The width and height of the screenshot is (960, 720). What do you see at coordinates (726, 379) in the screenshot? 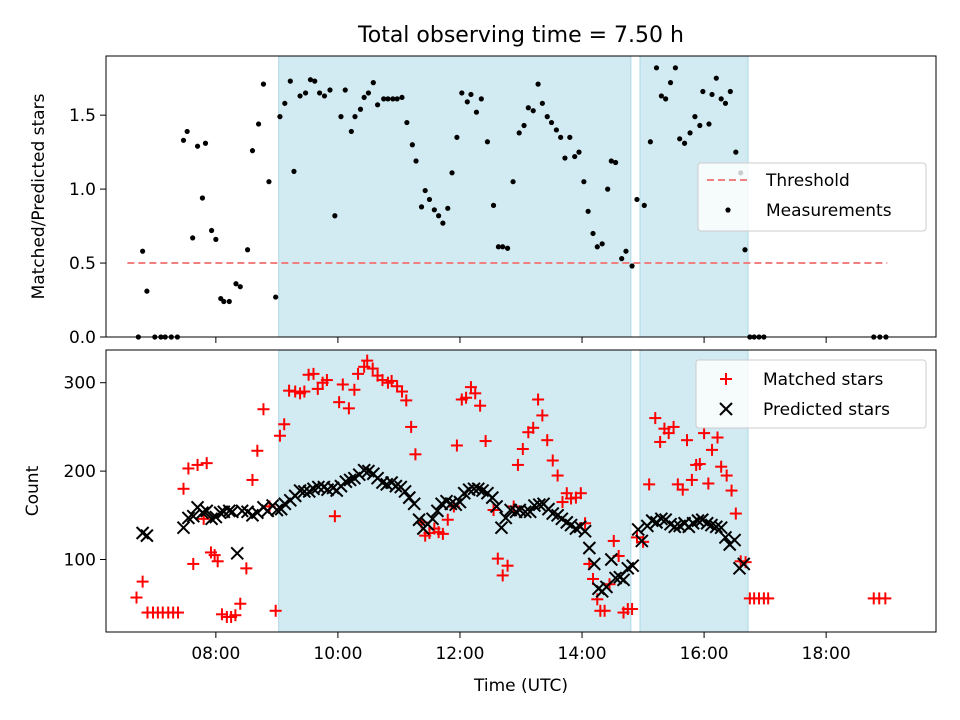
I see `matched-legend-marker` at bounding box center [726, 379].